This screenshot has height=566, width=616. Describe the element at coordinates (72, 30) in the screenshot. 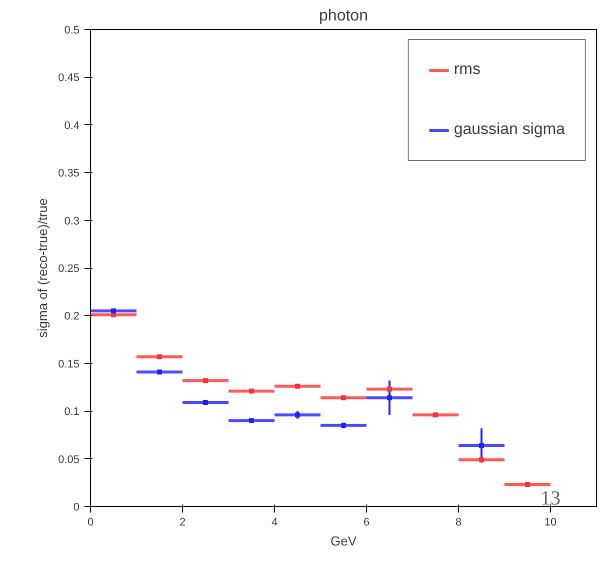

I see `y-tick-label: 0.5` at that location.